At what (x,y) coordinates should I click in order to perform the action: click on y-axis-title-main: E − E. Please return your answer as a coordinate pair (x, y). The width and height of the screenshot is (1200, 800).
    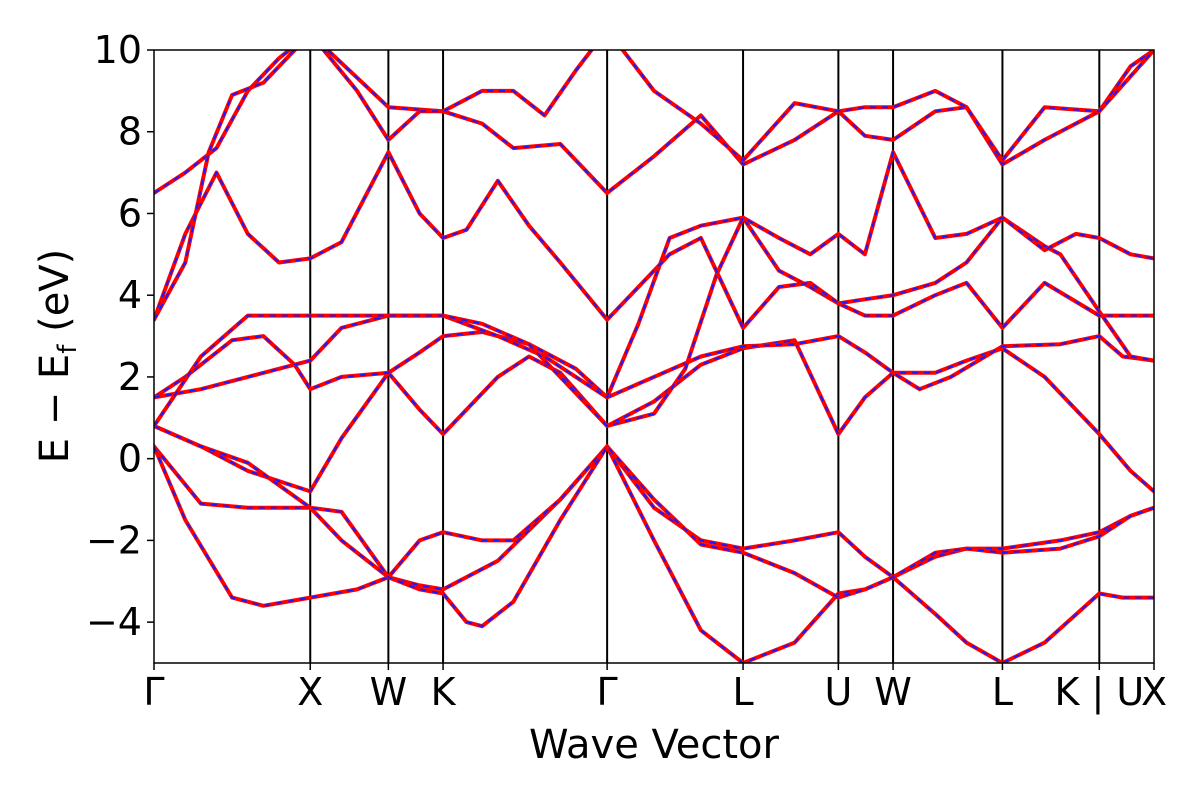
    Looking at the image, I should click on (55, 409).